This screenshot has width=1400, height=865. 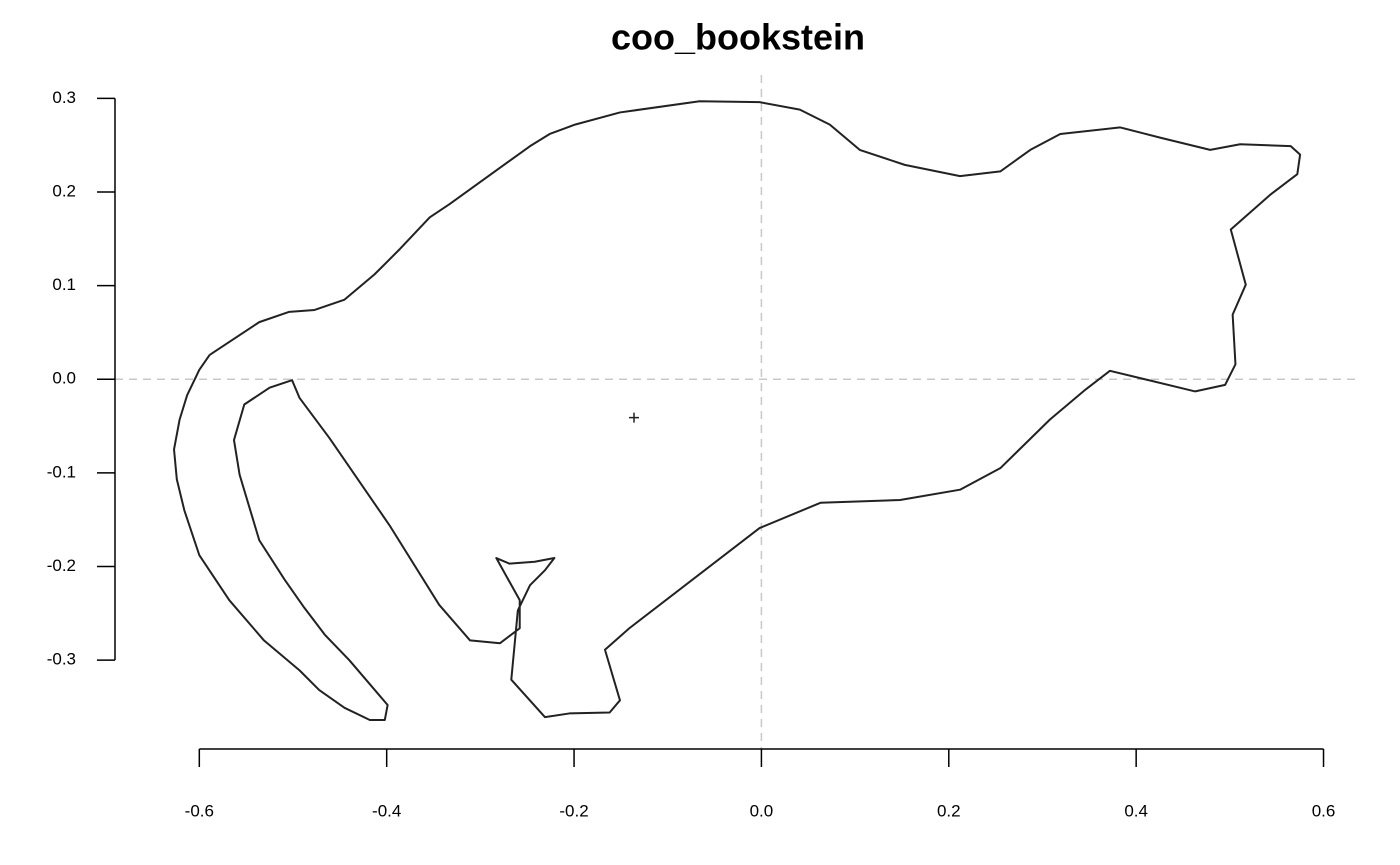 I want to click on x-tick-label: -0.6, so click(x=199, y=810).